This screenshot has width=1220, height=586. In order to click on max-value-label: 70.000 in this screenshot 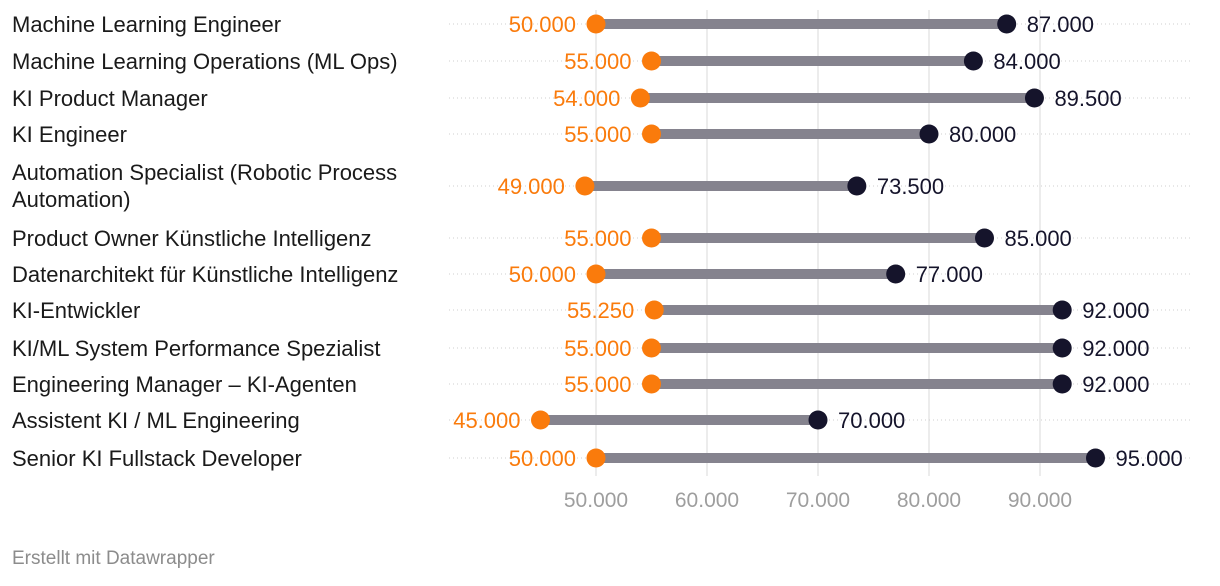, I will do `click(871, 420)`.